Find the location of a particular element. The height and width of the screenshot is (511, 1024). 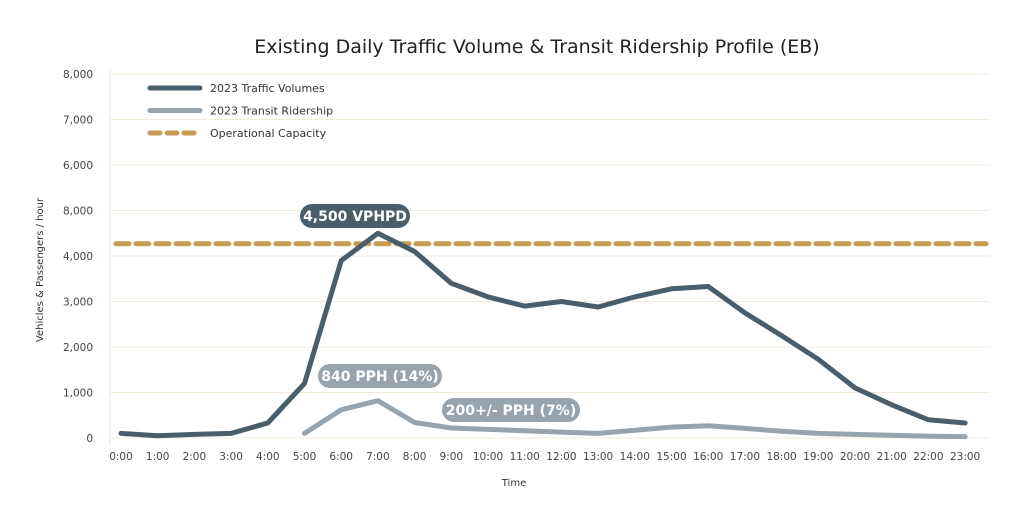

y-tick-label: 7,000 is located at coordinates (78, 121).